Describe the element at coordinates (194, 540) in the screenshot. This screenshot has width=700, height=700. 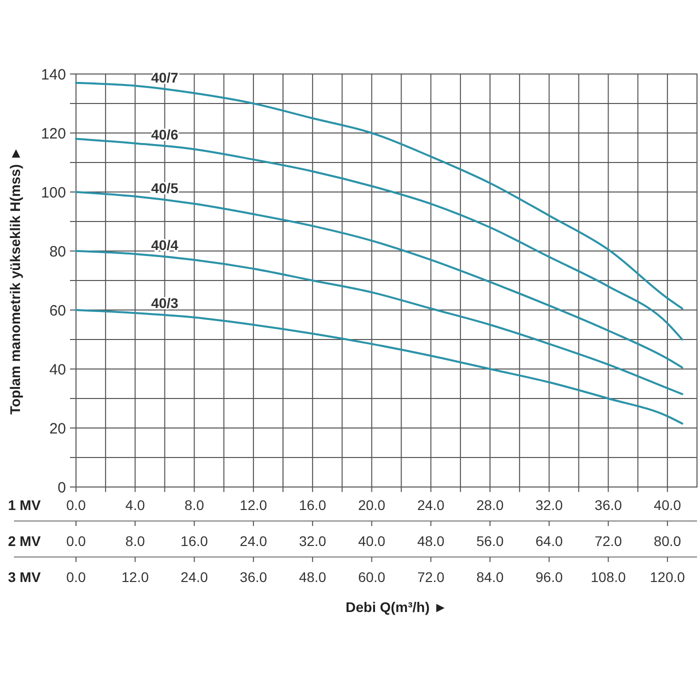
I see `x2-tick-label: 16.0` at that location.